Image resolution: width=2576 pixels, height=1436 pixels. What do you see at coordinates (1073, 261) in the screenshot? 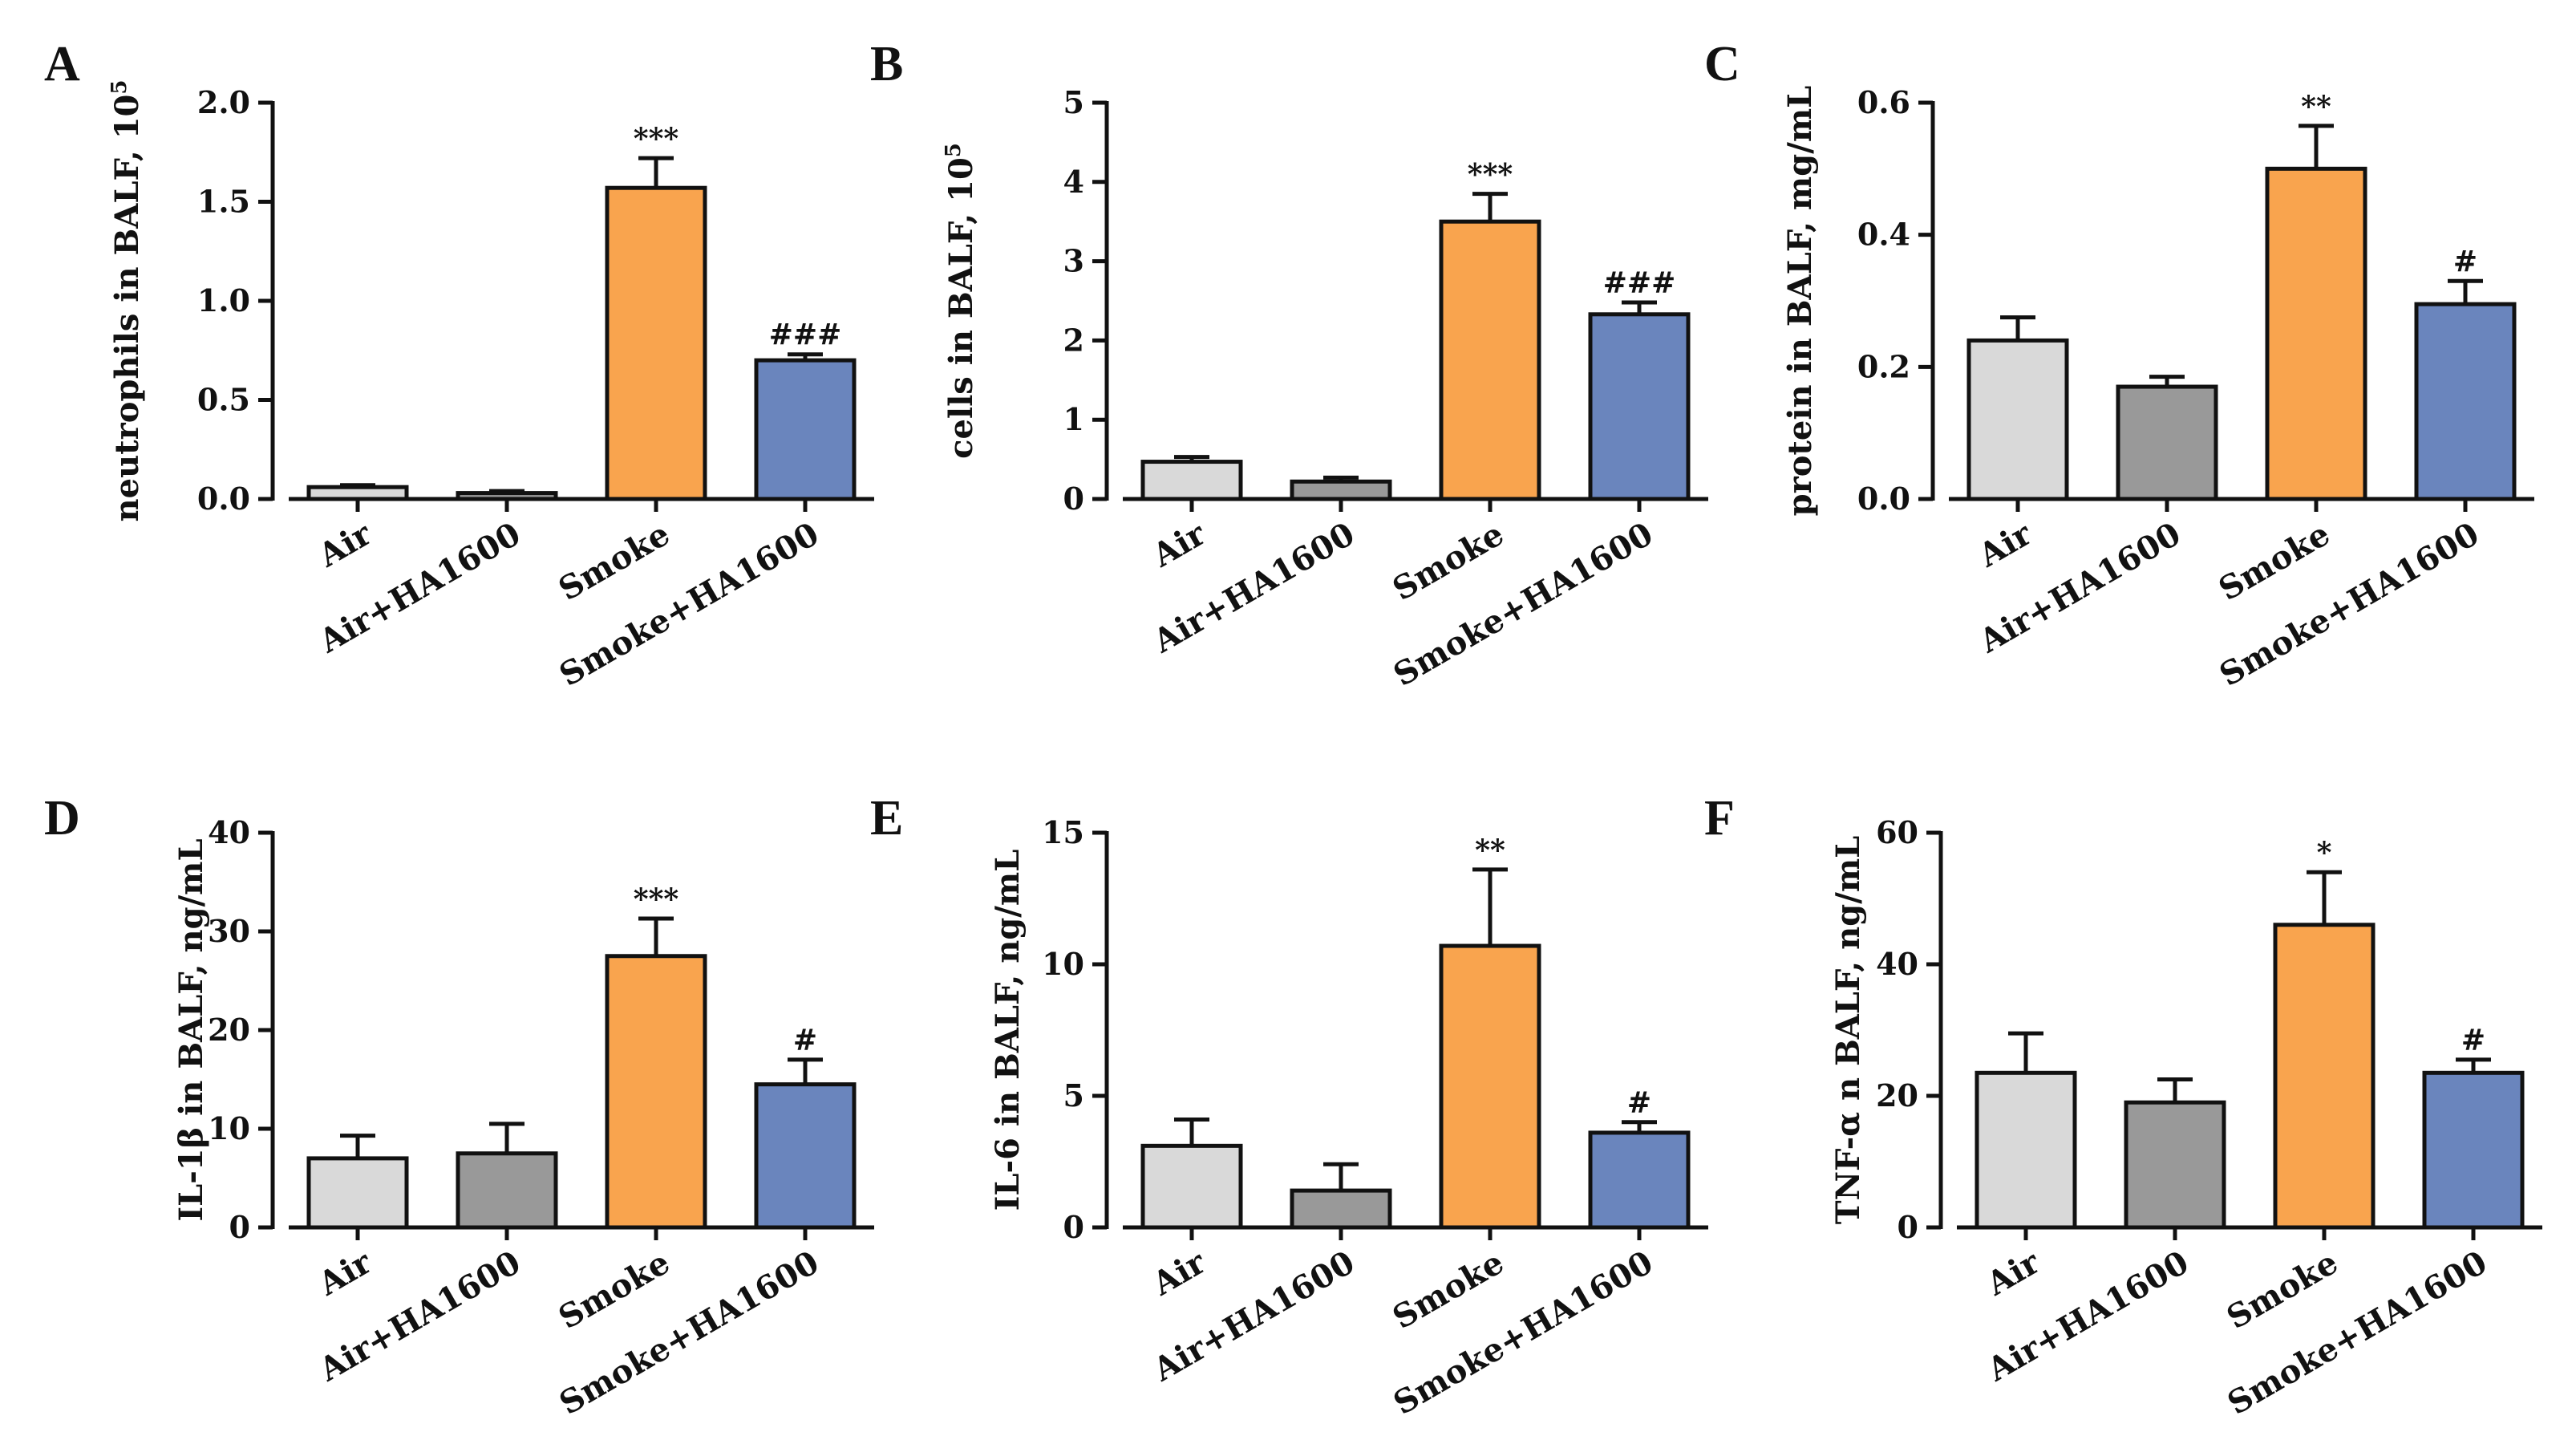
I see `y-tick-label: 3` at bounding box center [1073, 261].